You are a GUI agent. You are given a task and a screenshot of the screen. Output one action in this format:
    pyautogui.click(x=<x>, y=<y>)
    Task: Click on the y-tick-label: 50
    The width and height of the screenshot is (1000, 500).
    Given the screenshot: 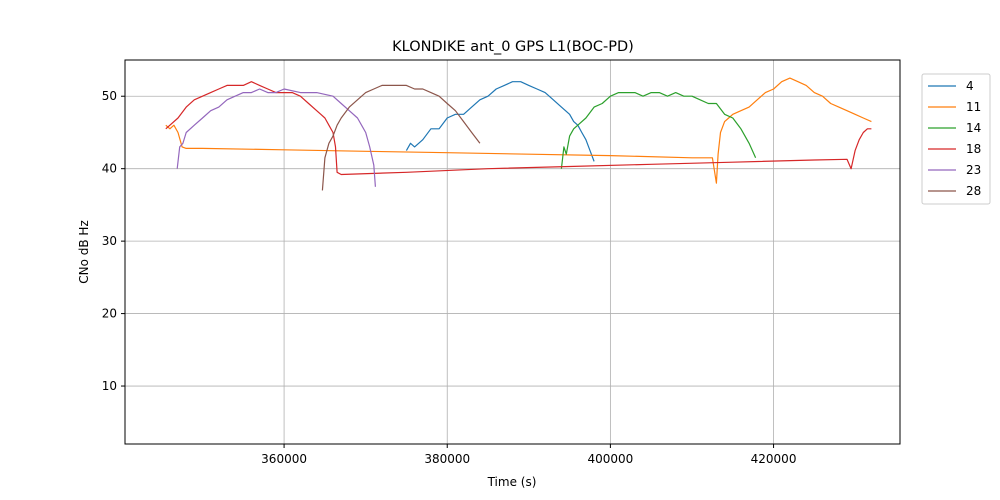 What is the action you would take?
    pyautogui.click(x=109, y=96)
    